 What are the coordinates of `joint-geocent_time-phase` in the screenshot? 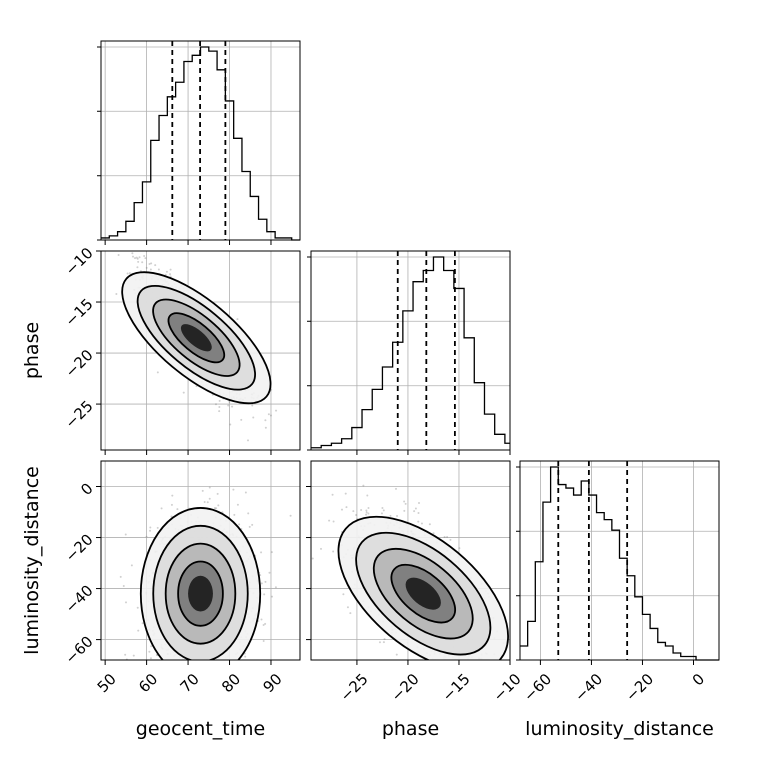 It's located at (196, 347).